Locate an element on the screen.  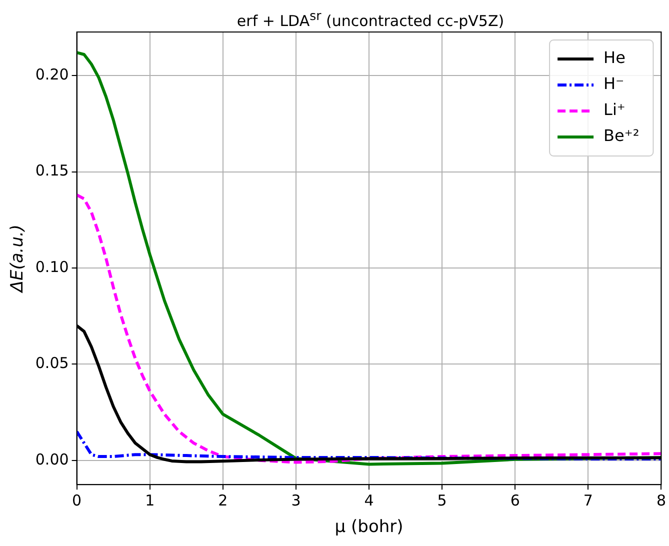
legend-label: H⁻ is located at coordinates (614, 84).